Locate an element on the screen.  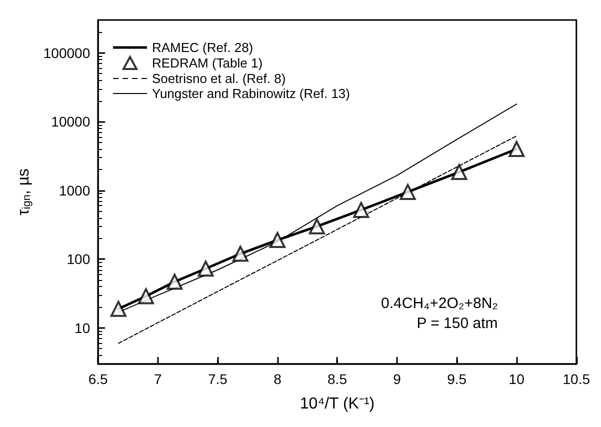
x-tick-label: 6.5 is located at coordinates (98, 379).